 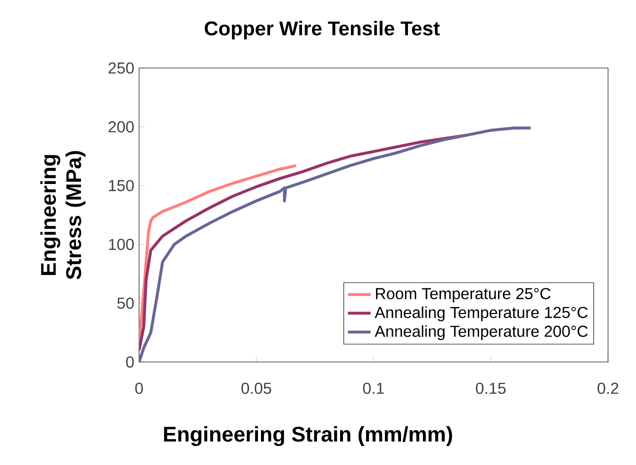 I want to click on legend-label: Annealing Temperature 200°C, so click(x=481, y=332).